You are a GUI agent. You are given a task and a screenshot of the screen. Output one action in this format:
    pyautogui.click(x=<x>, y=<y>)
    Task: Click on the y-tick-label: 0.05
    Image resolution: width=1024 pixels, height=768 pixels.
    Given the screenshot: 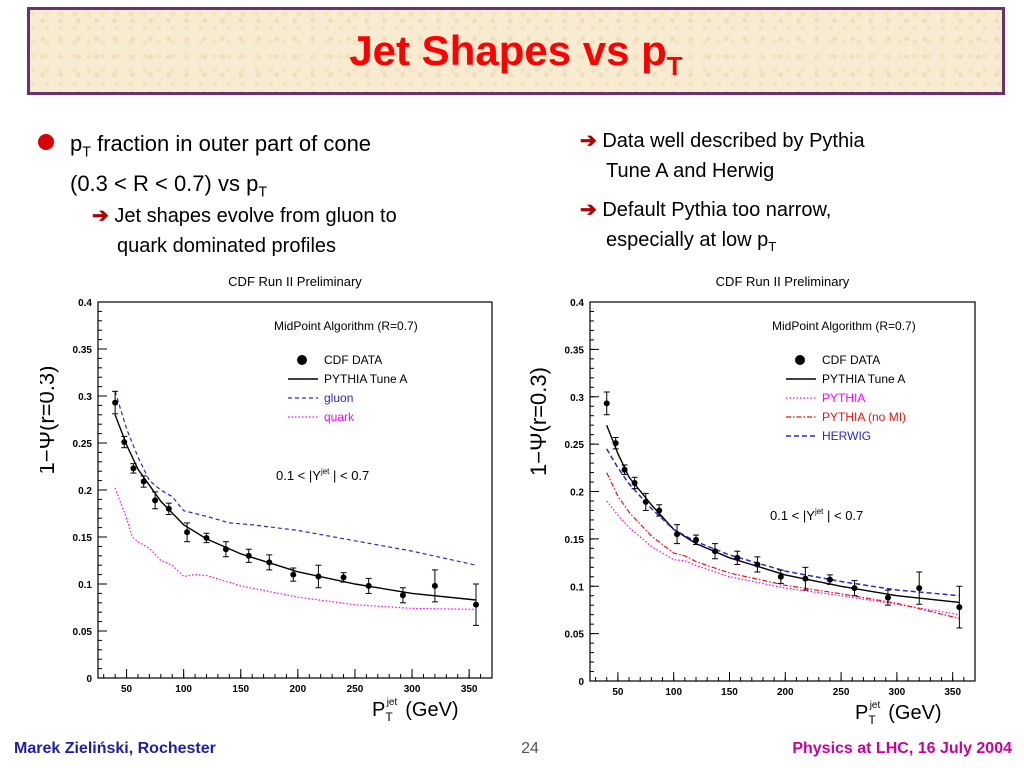 What is the action you would take?
    pyautogui.click(x=575, y=635)
    